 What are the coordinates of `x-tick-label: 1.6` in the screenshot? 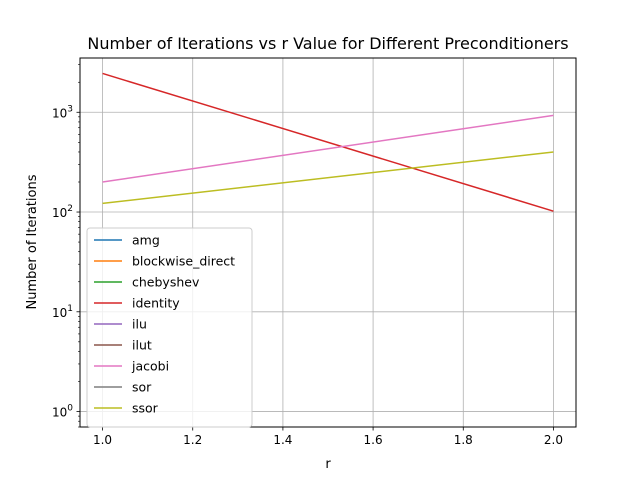 It's located at (373, 440).